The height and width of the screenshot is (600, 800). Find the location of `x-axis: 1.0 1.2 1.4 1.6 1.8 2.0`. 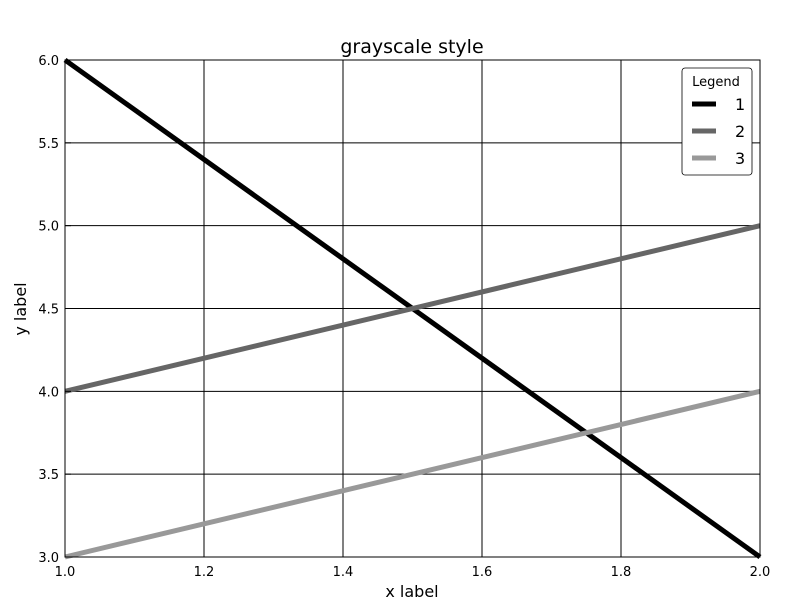

x-axis: 1.0 1.2 1.4 1.6 1.8 2.0 is located at coordinates (413, 565).